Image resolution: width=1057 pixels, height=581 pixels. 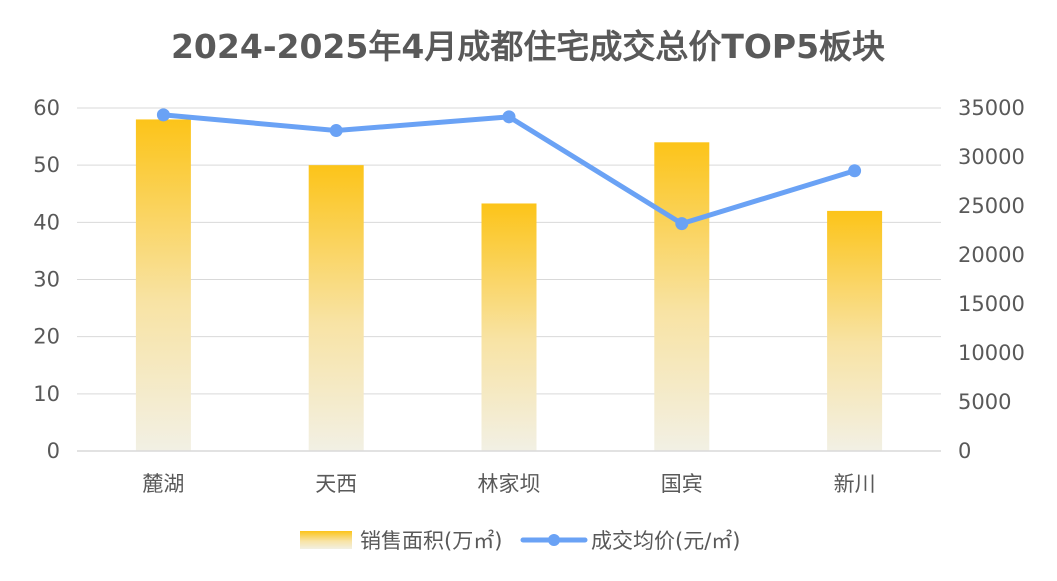 I want to click on x-tick-label: 国宾, so click(x=682, y=484).